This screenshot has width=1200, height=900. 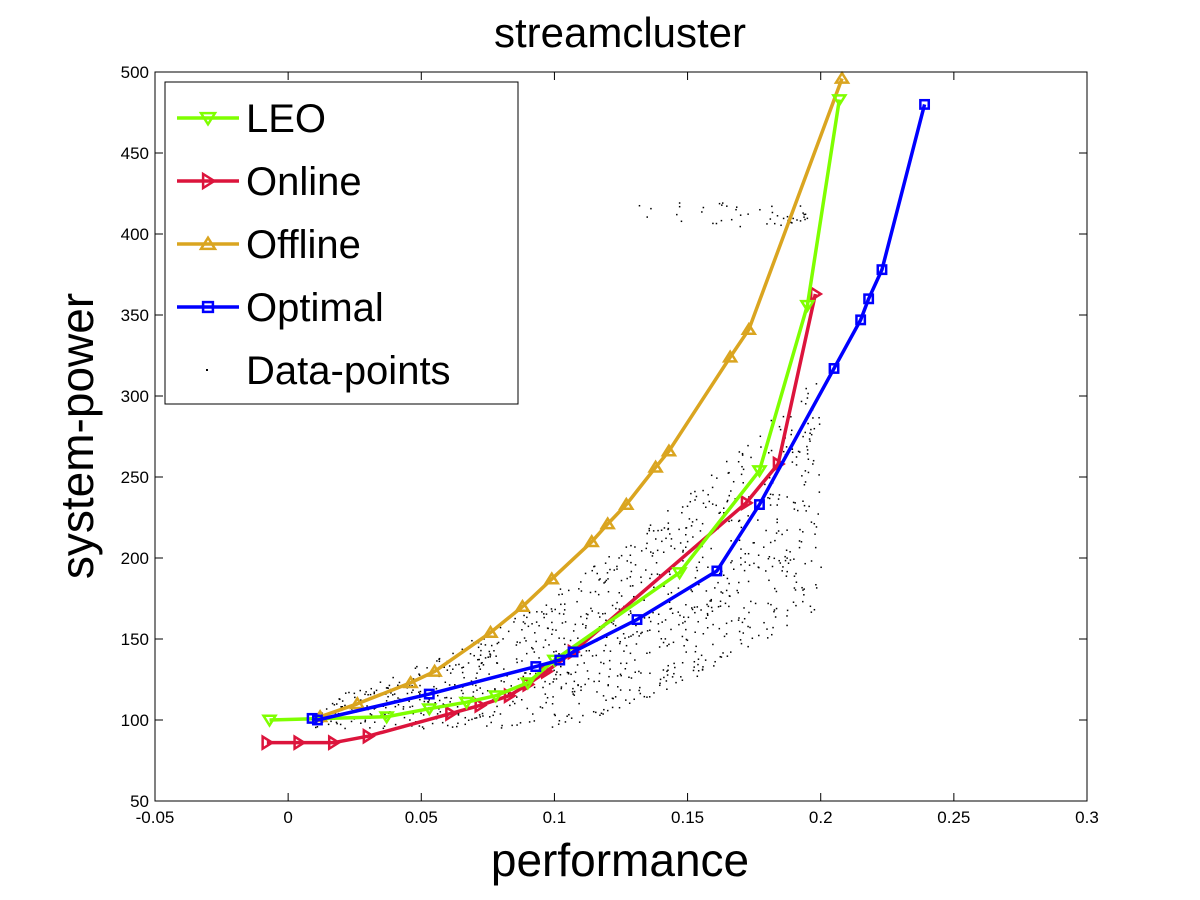 What do you see at coordinates (591, 541) in the screenshot?
I see `series-point-offline` at bounding box center [591, 541].